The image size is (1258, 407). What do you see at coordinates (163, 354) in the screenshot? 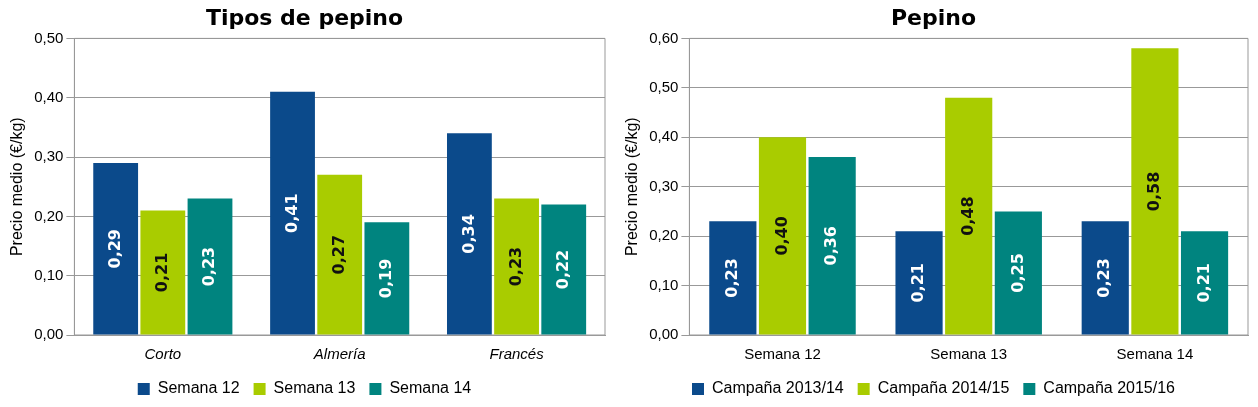
I see `x-tick-label: Corto` at bounding box center [163, 354].